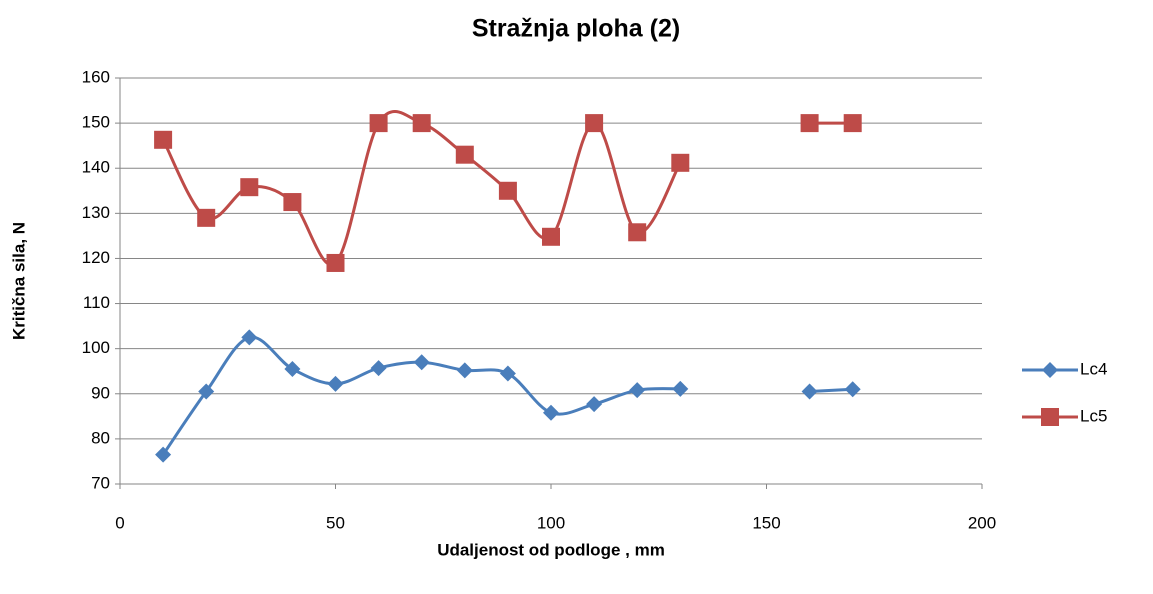  Describe the element at coordinates (96, 76) in the screenshot. I see `y-tick-label: 160` at that location.